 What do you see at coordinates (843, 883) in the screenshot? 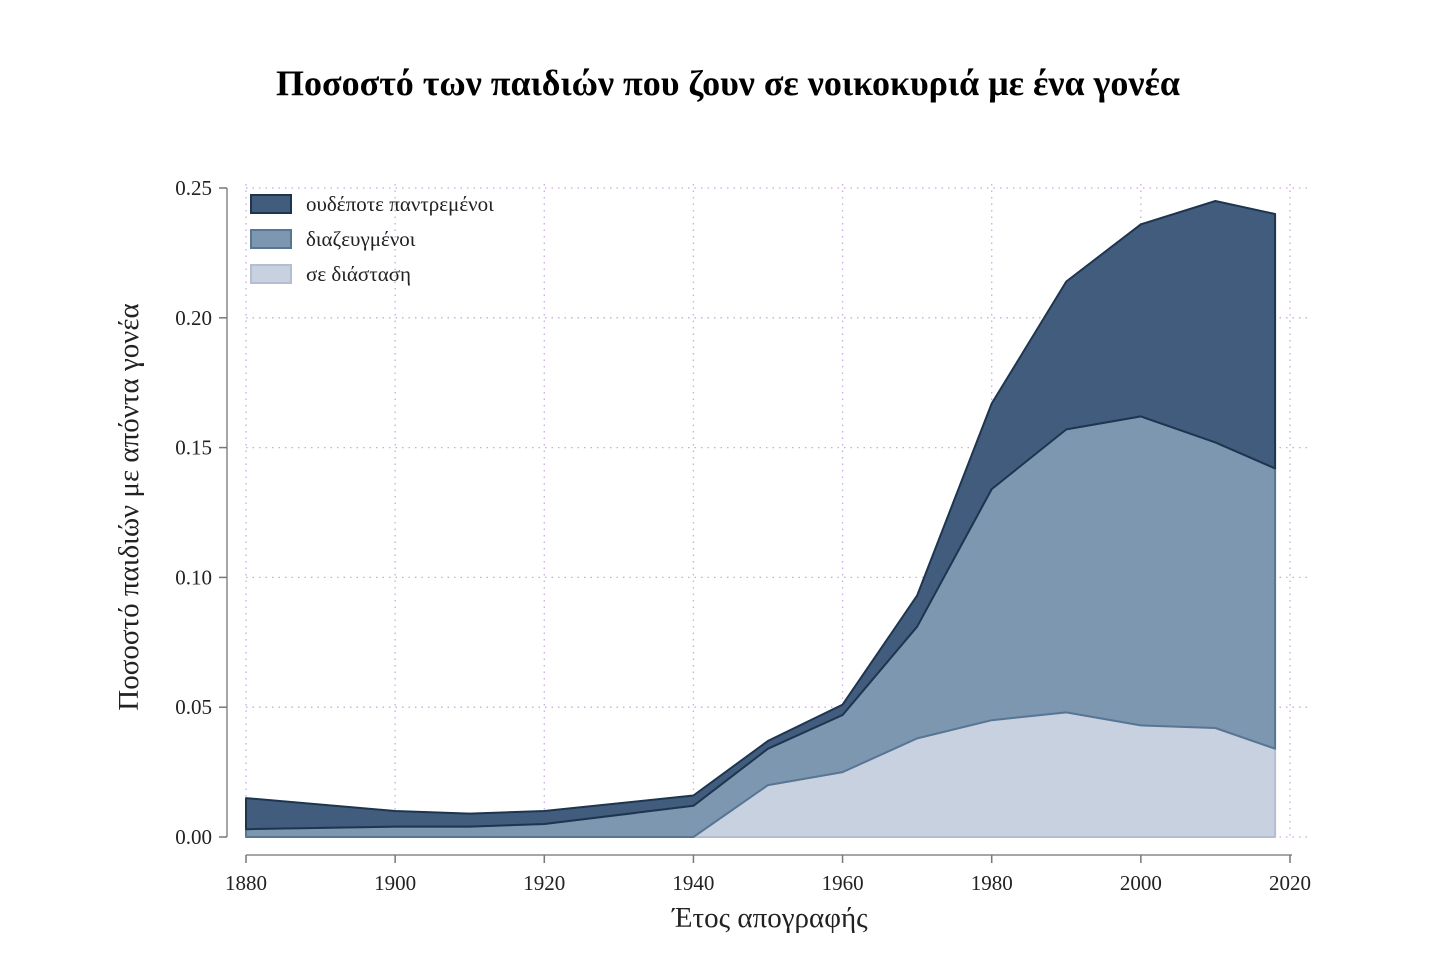
I see `x-tick-label: 1960` at bounding box center [843, 883].